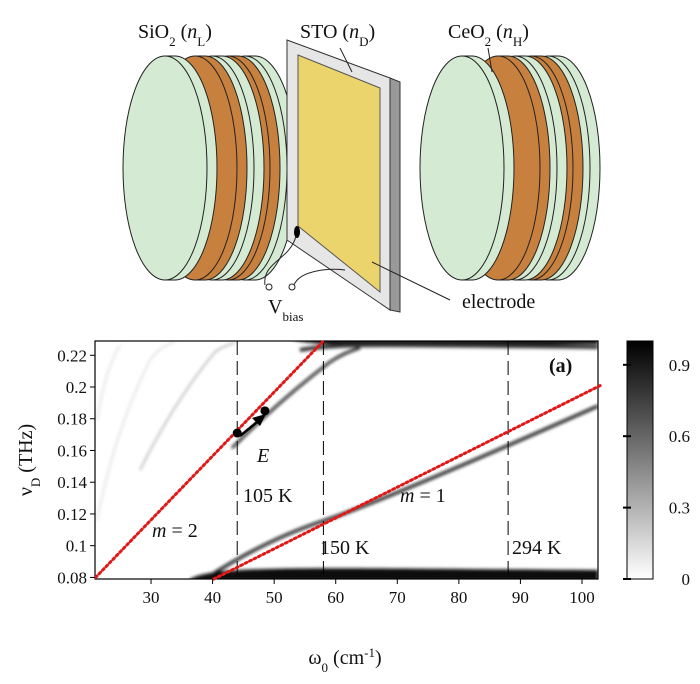 This screenshot has width=700, height=684. I want to click on diagram-label: Vbias, so click(285, 310).